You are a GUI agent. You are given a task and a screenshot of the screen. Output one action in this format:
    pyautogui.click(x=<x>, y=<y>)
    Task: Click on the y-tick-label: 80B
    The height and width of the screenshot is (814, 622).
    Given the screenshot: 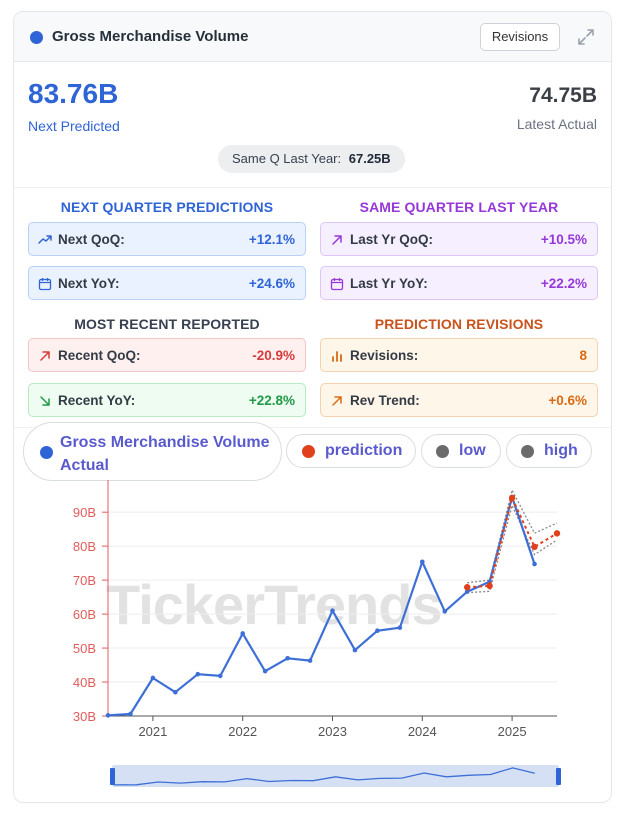 What is the action you would take?
    pyautogui.click(x=84, y=546)
    